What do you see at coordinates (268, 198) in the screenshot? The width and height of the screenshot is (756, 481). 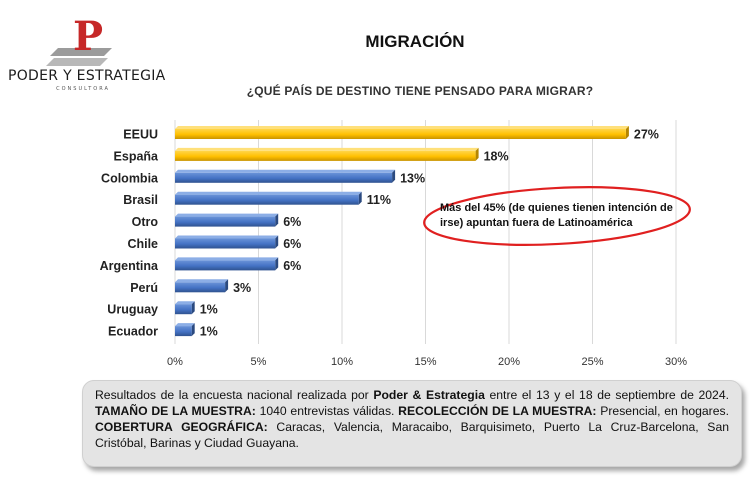 I see `bar-brasil` at bounding box center [268, 198].